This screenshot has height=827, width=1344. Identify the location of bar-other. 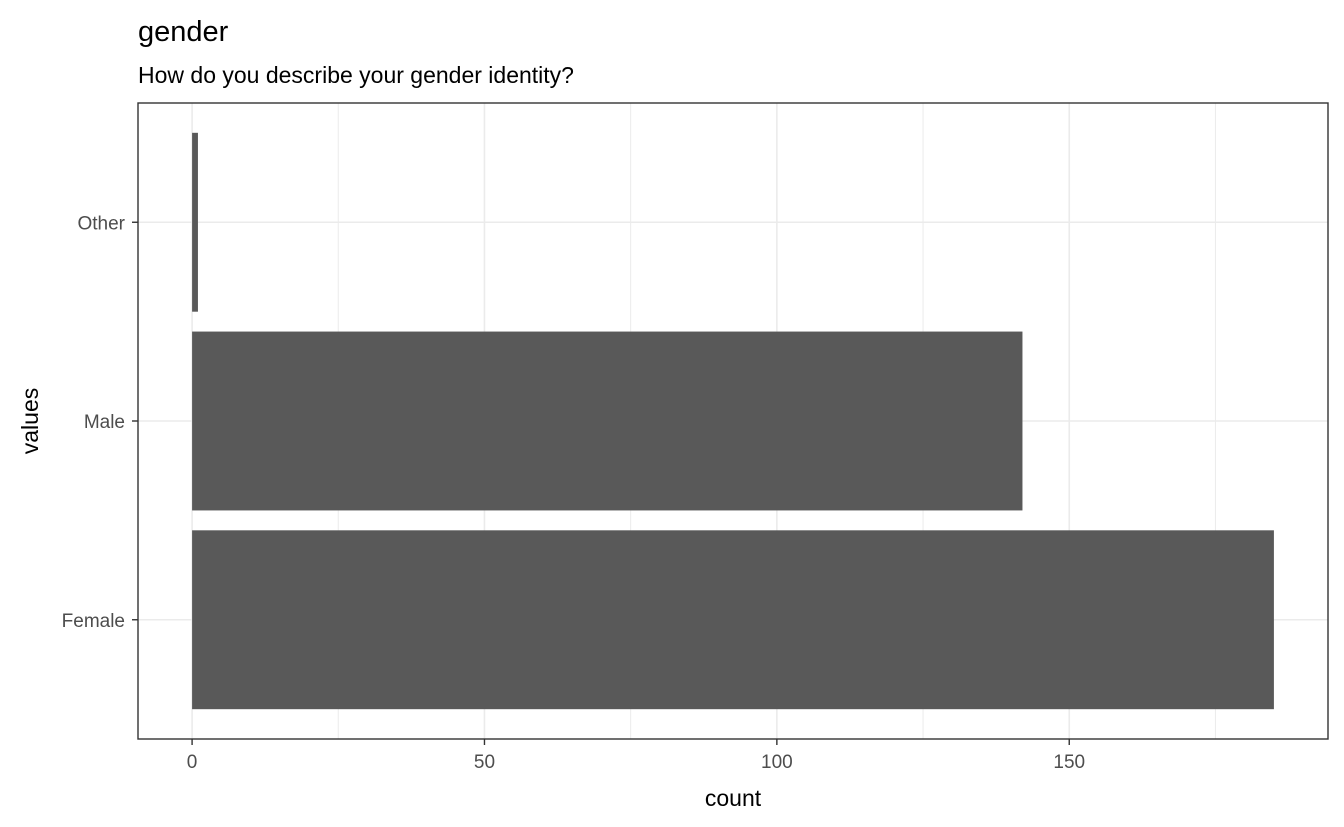
(195, 222).